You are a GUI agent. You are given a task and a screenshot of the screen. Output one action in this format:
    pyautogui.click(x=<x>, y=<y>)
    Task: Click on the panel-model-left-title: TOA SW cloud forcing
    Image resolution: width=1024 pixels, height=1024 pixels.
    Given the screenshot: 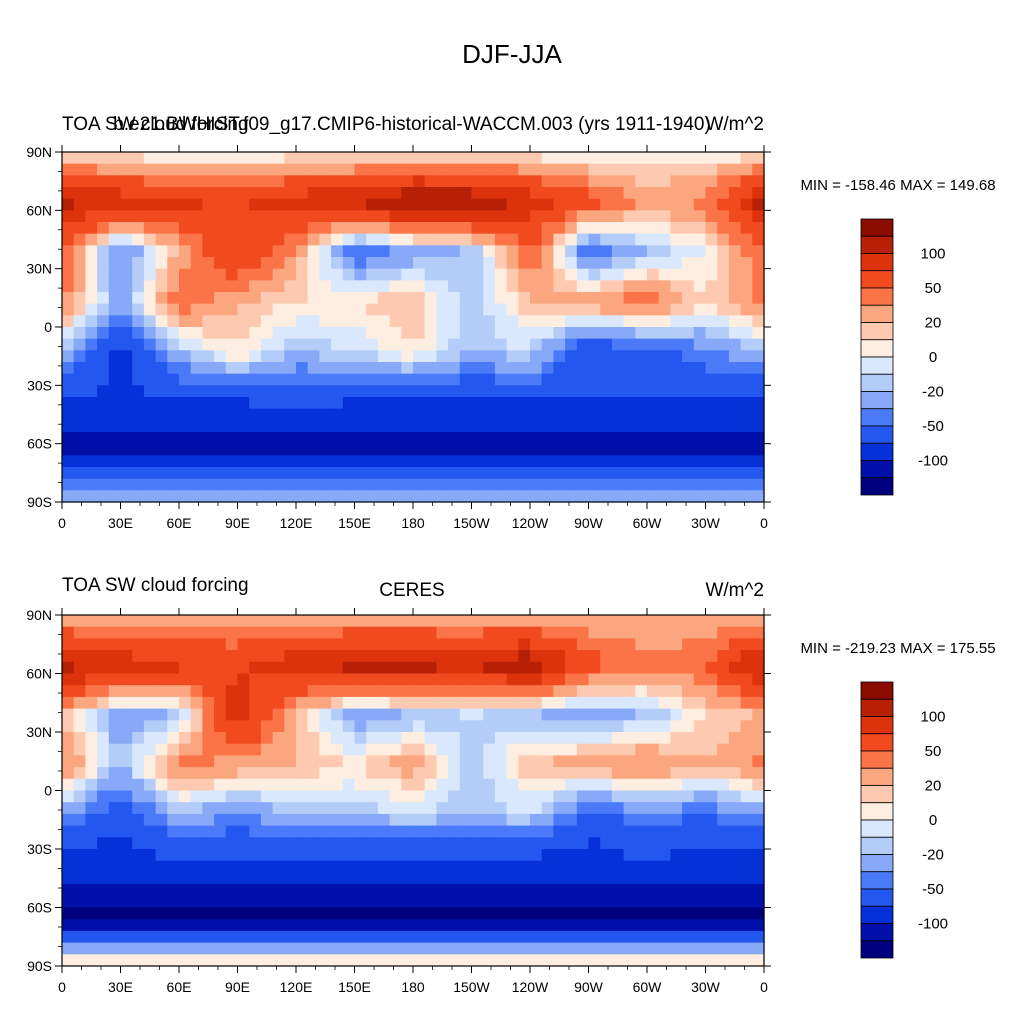 What is the action you would take?
    pyautogui.click(x=155, y=124)
    